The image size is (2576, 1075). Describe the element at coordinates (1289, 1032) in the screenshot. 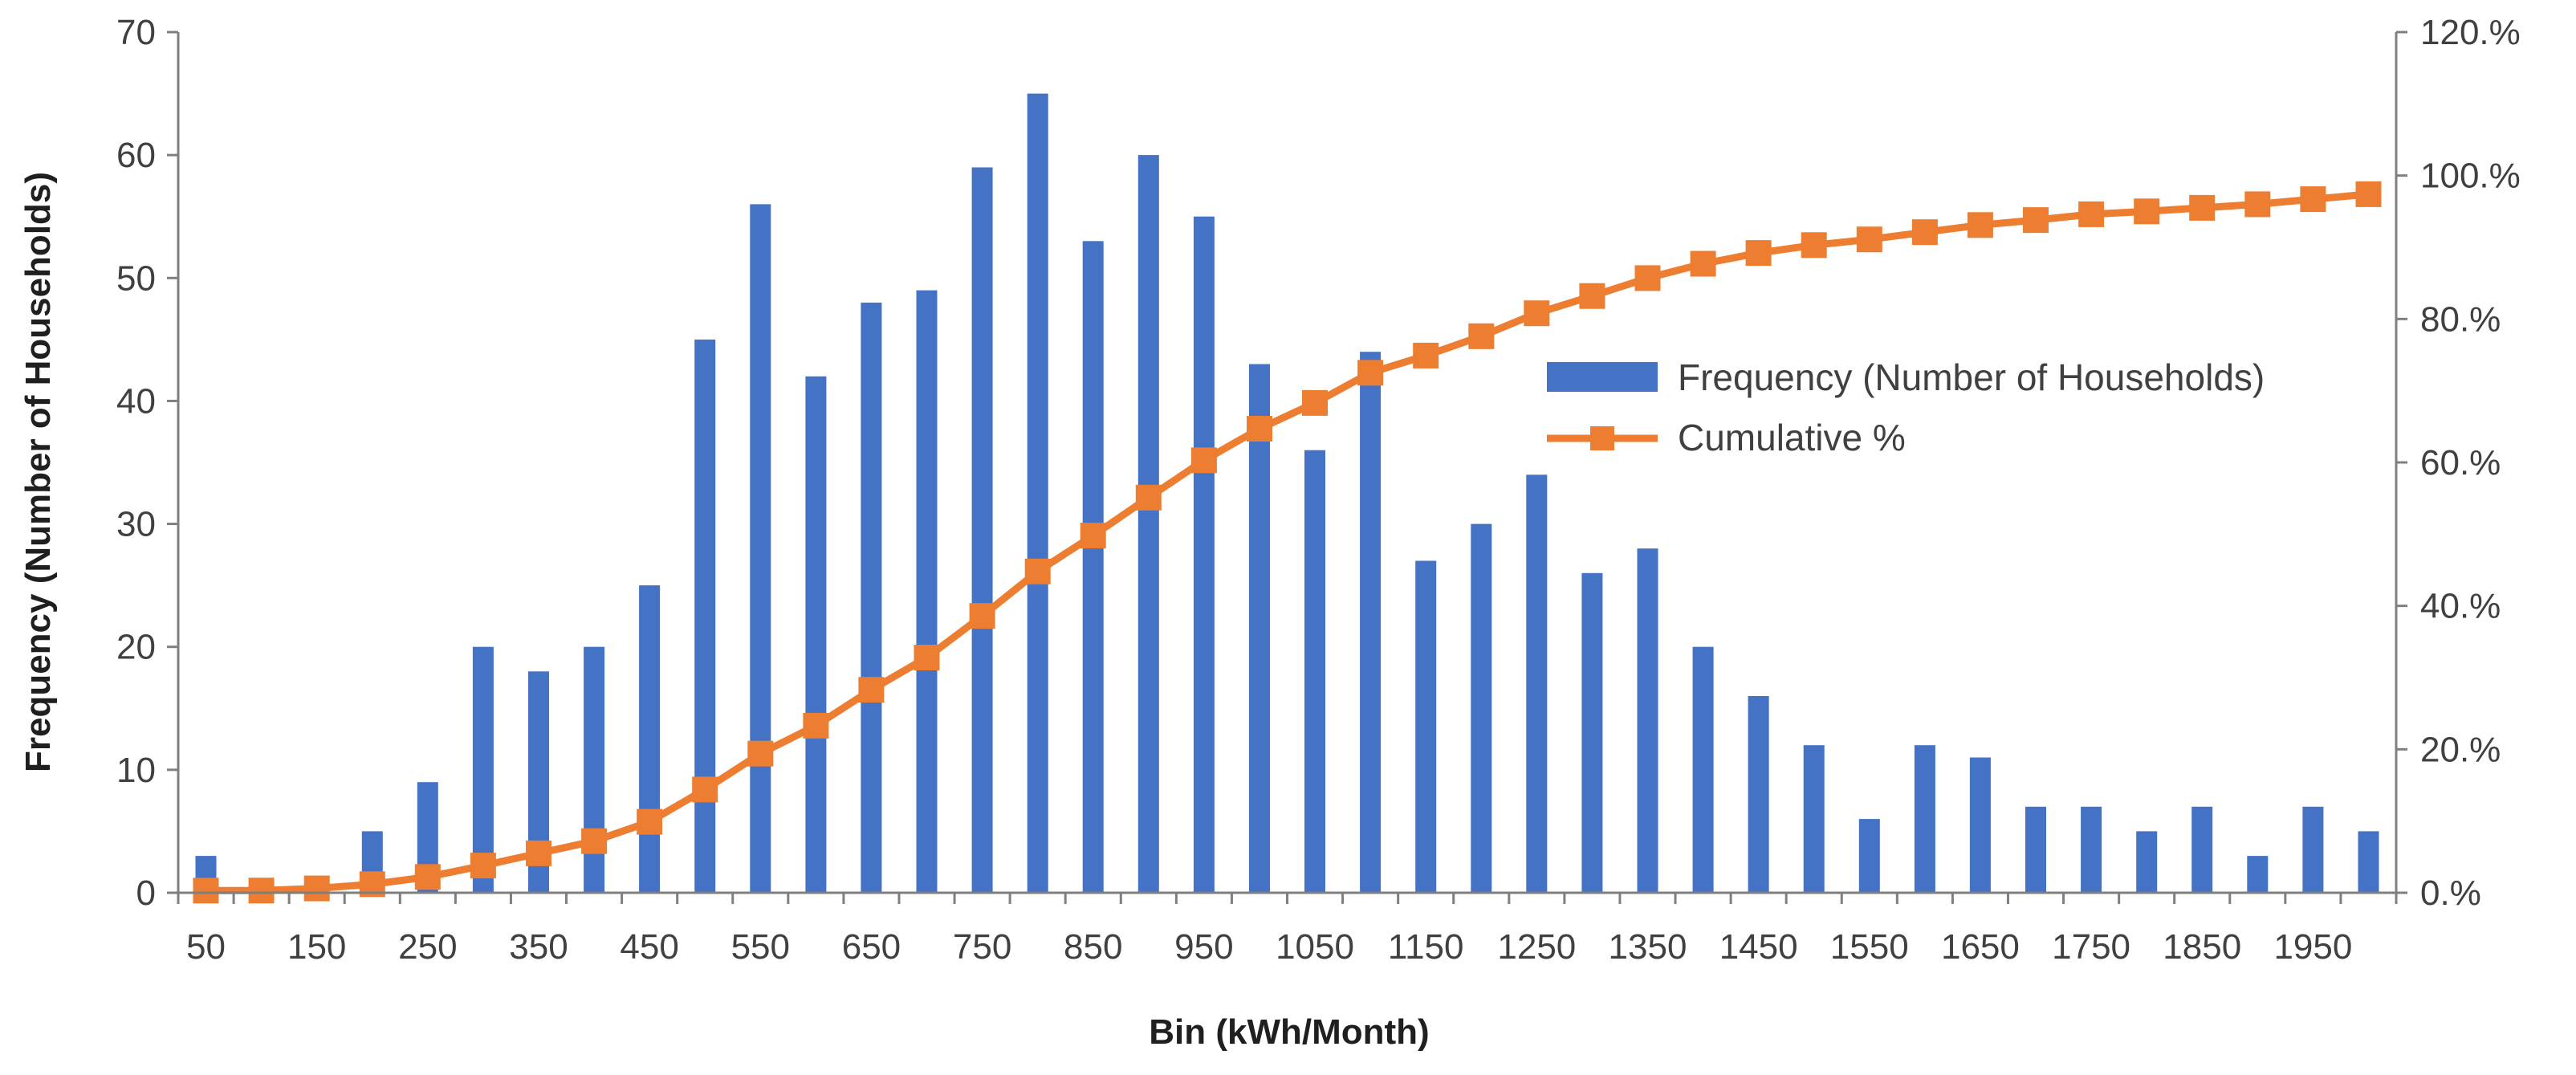

I see `x-axis-title: Bin (kWh/Month)` at that location.